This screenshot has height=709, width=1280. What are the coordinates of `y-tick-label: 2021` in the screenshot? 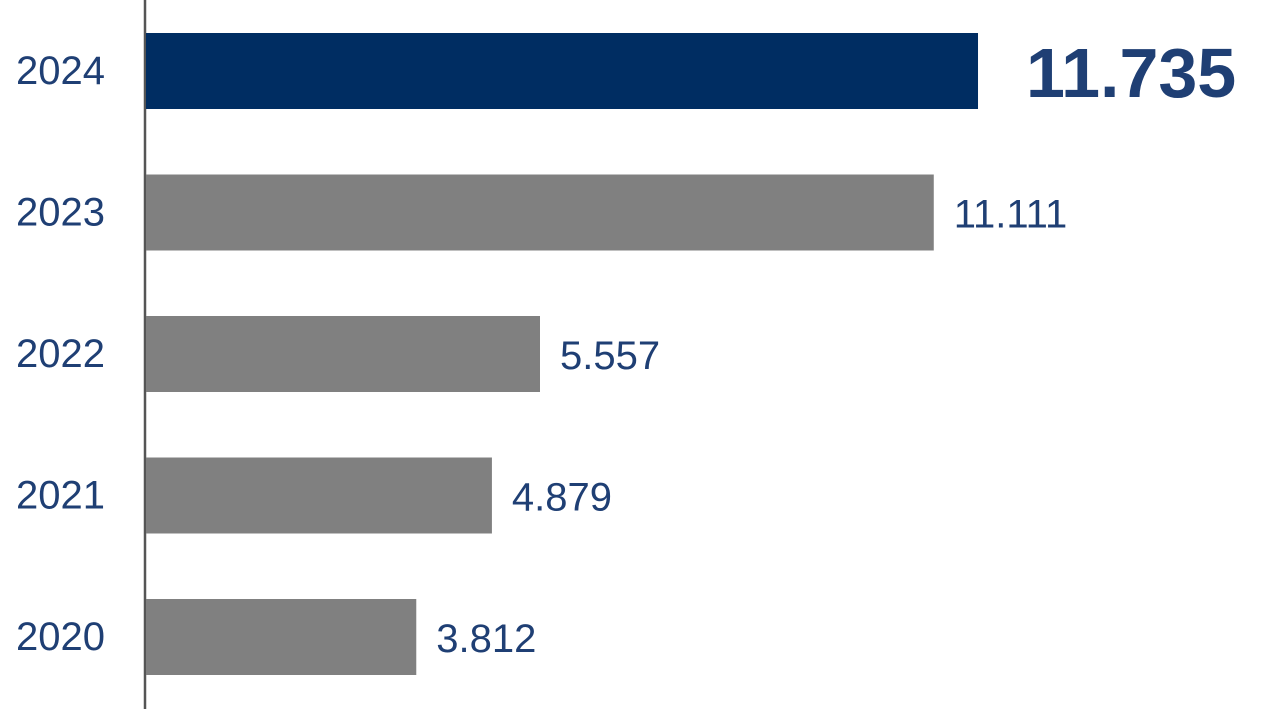 It's located at (60, 496).